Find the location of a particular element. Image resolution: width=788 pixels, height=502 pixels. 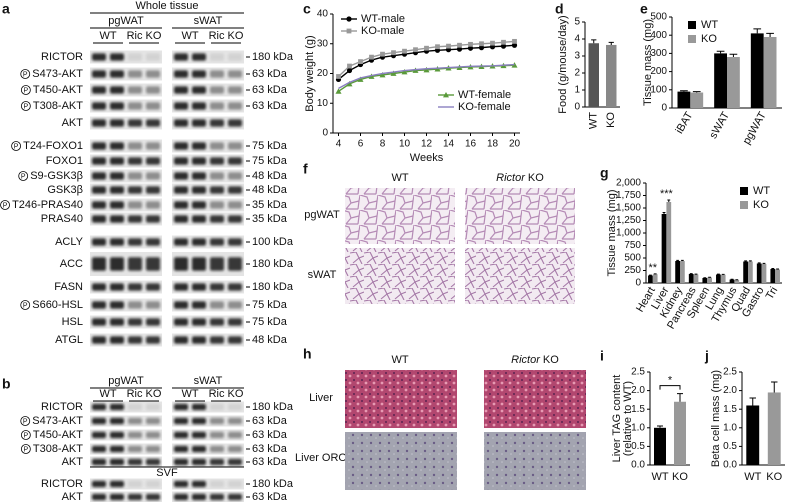

row-label: T246-PRAS40 is located at coordinates (47, 205).